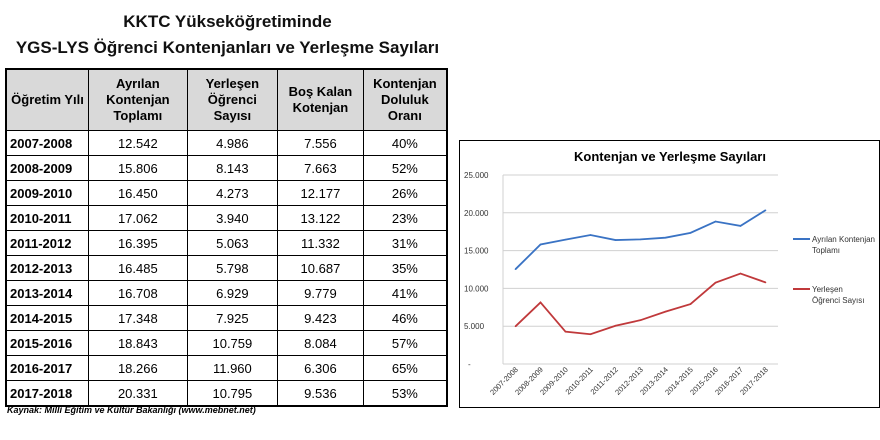 Image resolution: width=880 pixels, height=440 pixels. What do you see at coordinates (320, 99) in the screenshot?
I see `header-empty: Boş Kalan Kotenjan` at bounding box center [320, 99].